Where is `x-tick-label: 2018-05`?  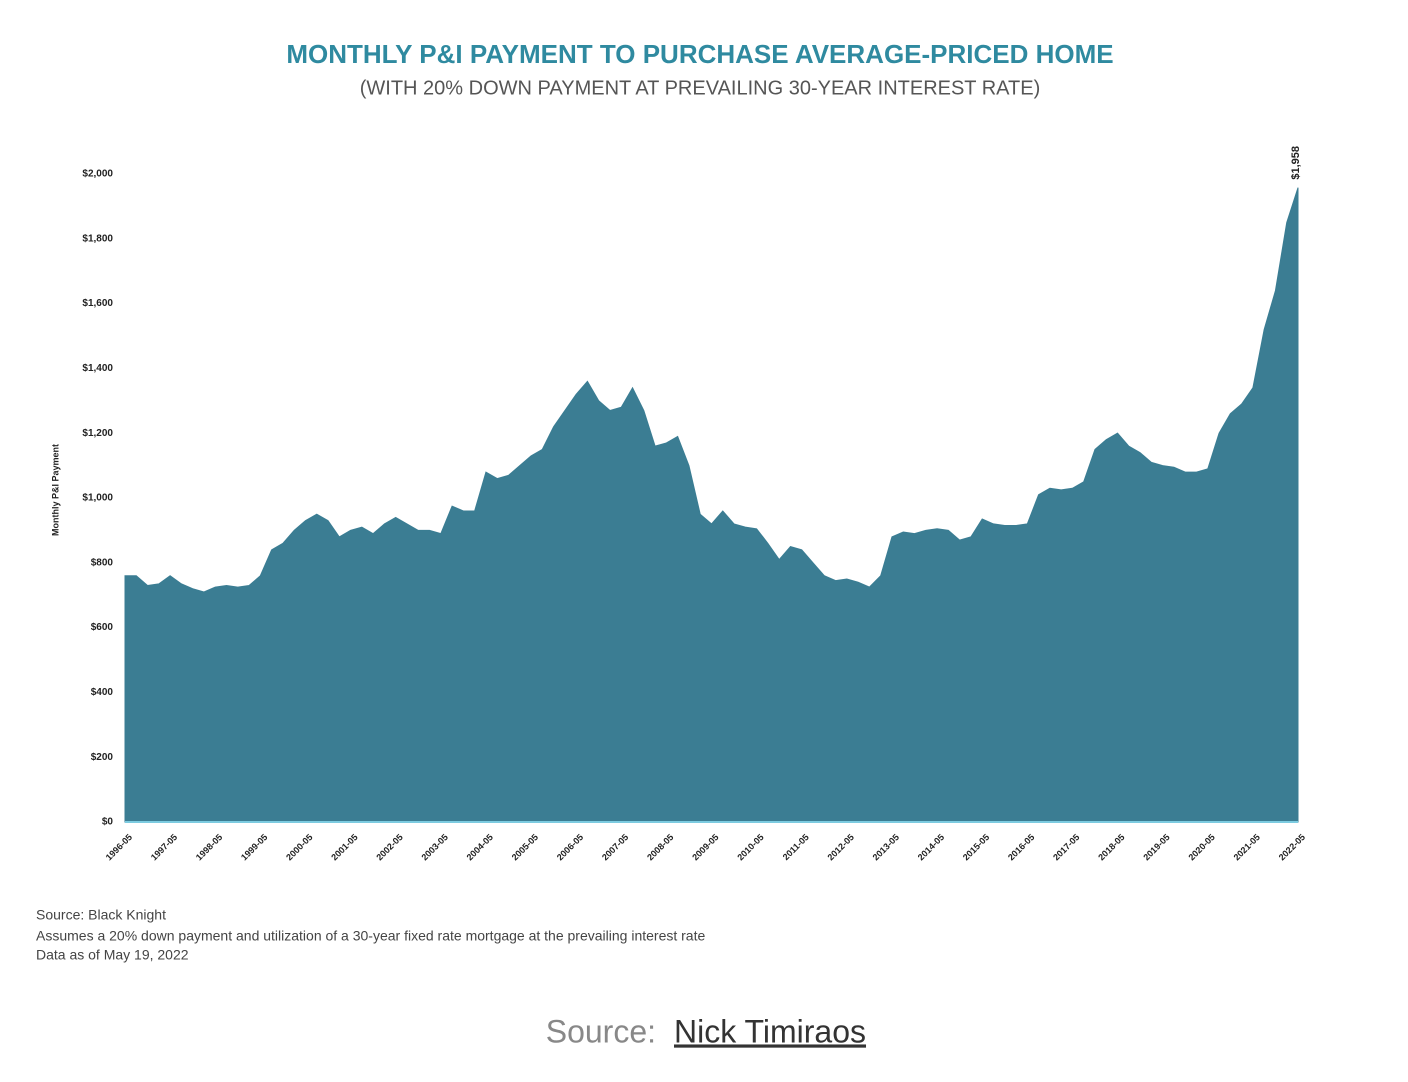
x-tick-label: 2018-05 is located at coordinates (1111, 847).